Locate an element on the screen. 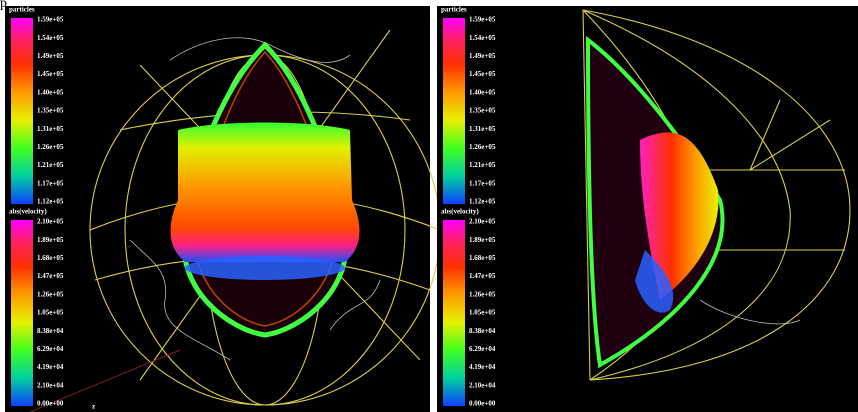  axis-label: z is located at coordinates (93, 407).